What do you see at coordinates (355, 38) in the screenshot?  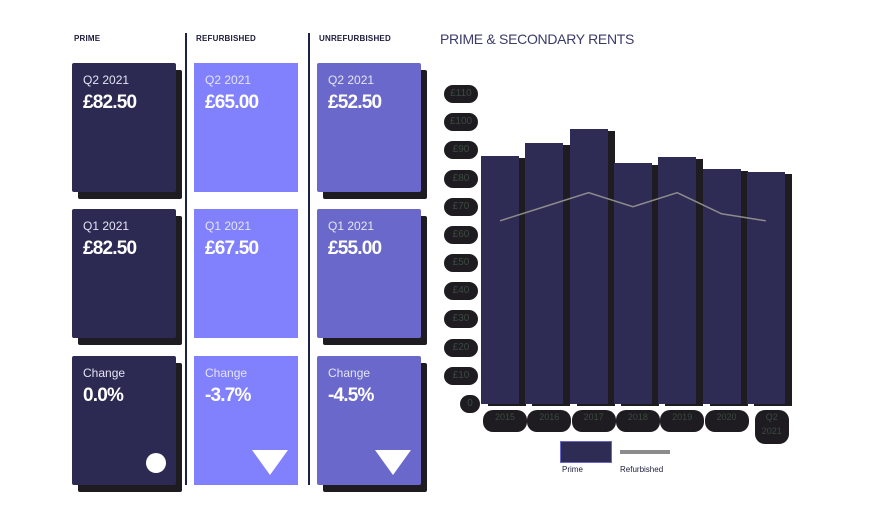 I see `column-label-unrefurbished: UNREFURBISHED` at bounding box center [355, 38].